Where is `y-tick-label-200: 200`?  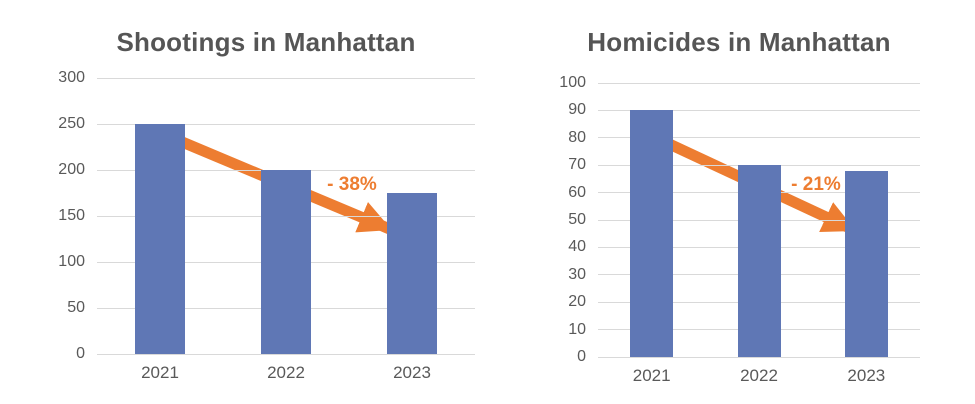 y-tick-label-200: 200 is located at coordinates (71, 169).